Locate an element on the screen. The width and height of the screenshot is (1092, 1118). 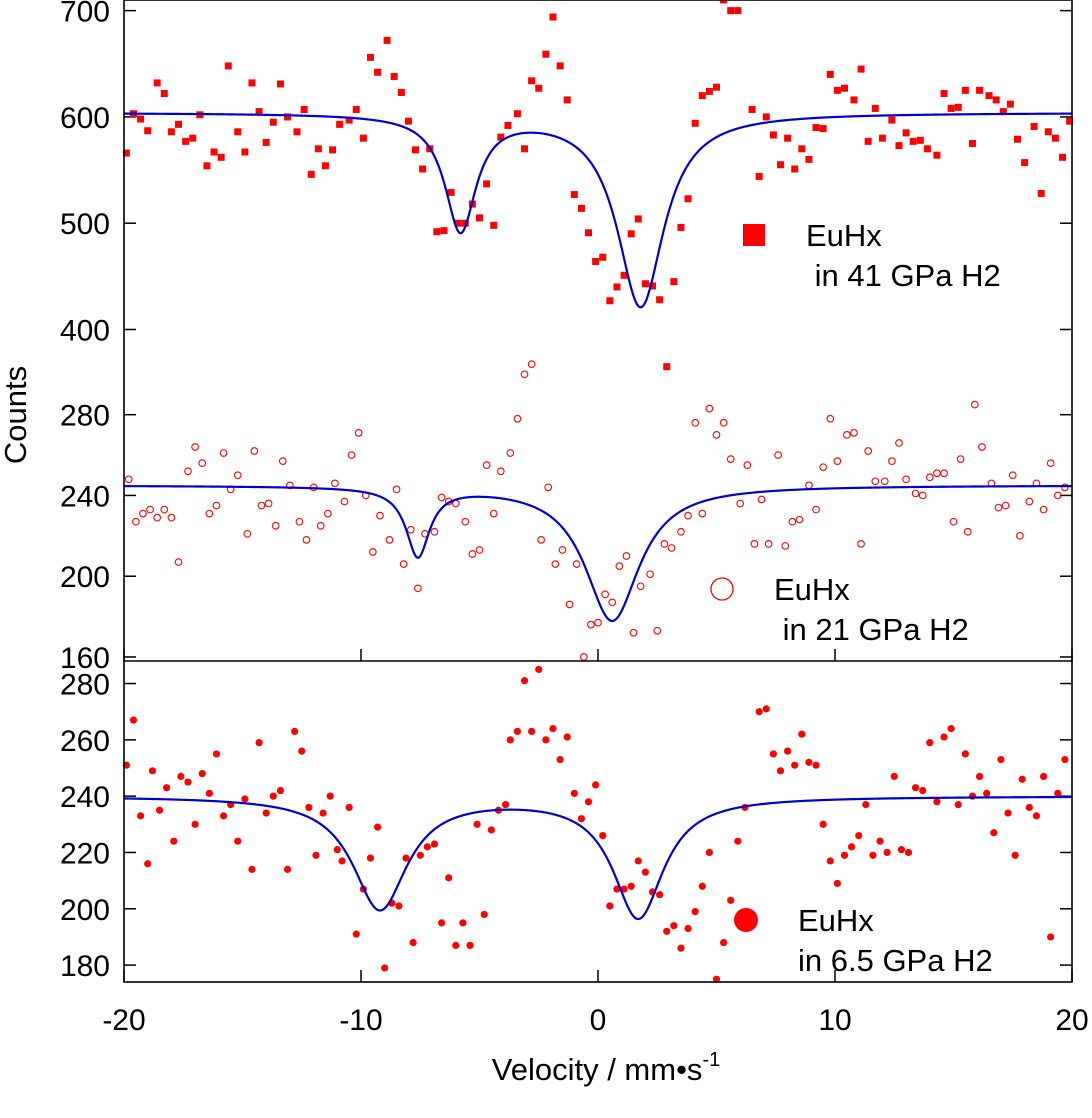
x-axis-title-text: Velocity / mm•s is located at coordinates (597, 1069).